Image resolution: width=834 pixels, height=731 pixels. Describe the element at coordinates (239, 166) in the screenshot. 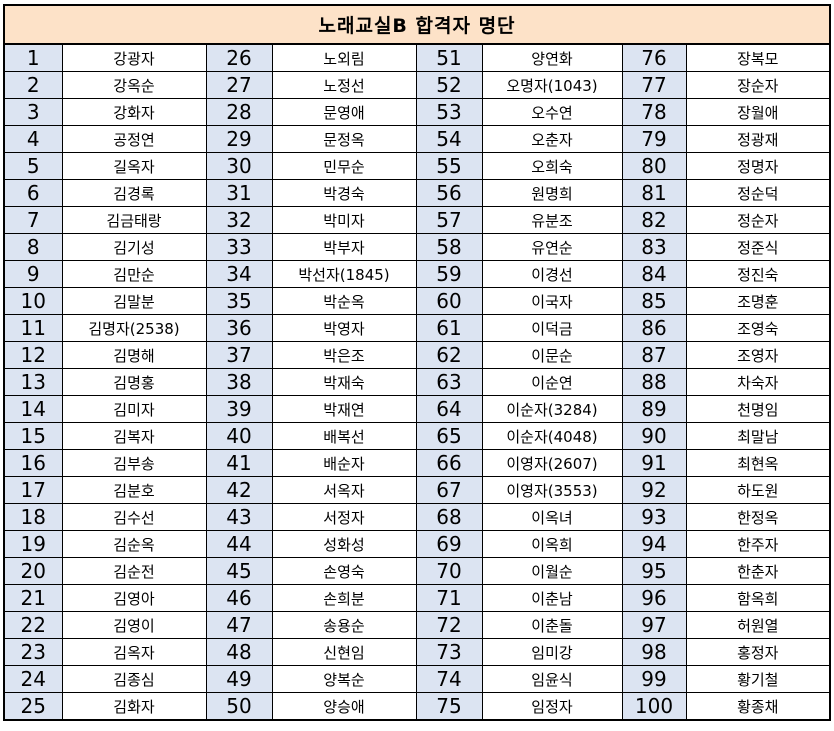

I see `entry-number: 30` at that location.